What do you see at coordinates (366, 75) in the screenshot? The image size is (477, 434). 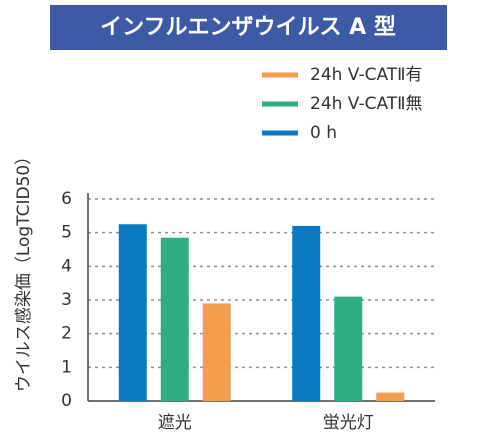 I see `legend-label: 24h V-CATⅡ有` at bounding box center [366, 75].